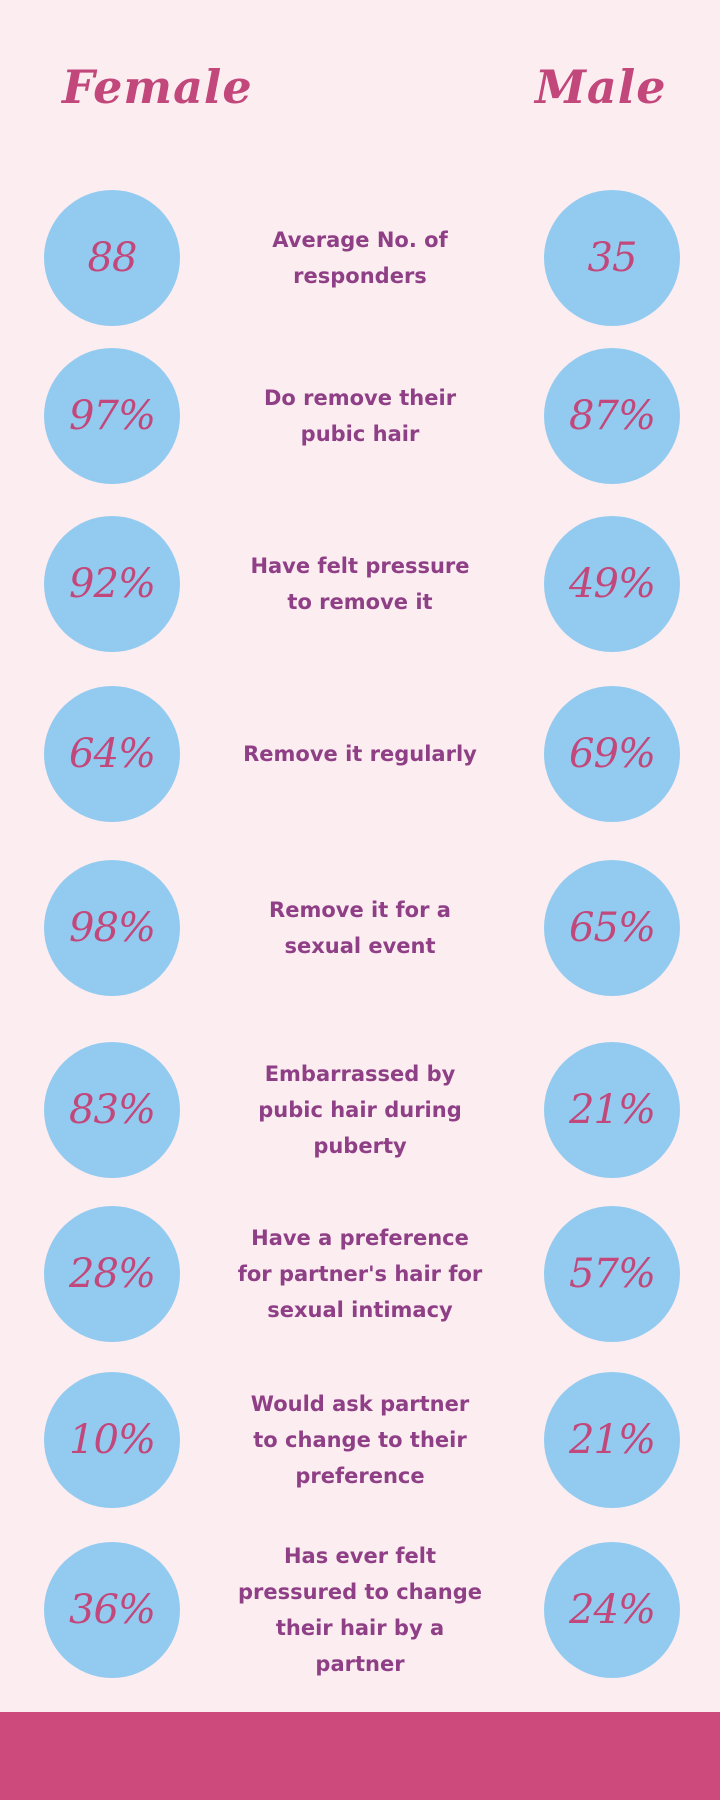 The image size is (720, 1800). Describe the element at coordinates (112, 1610) in the screenshot. I see `female-value: 36%` at that location.